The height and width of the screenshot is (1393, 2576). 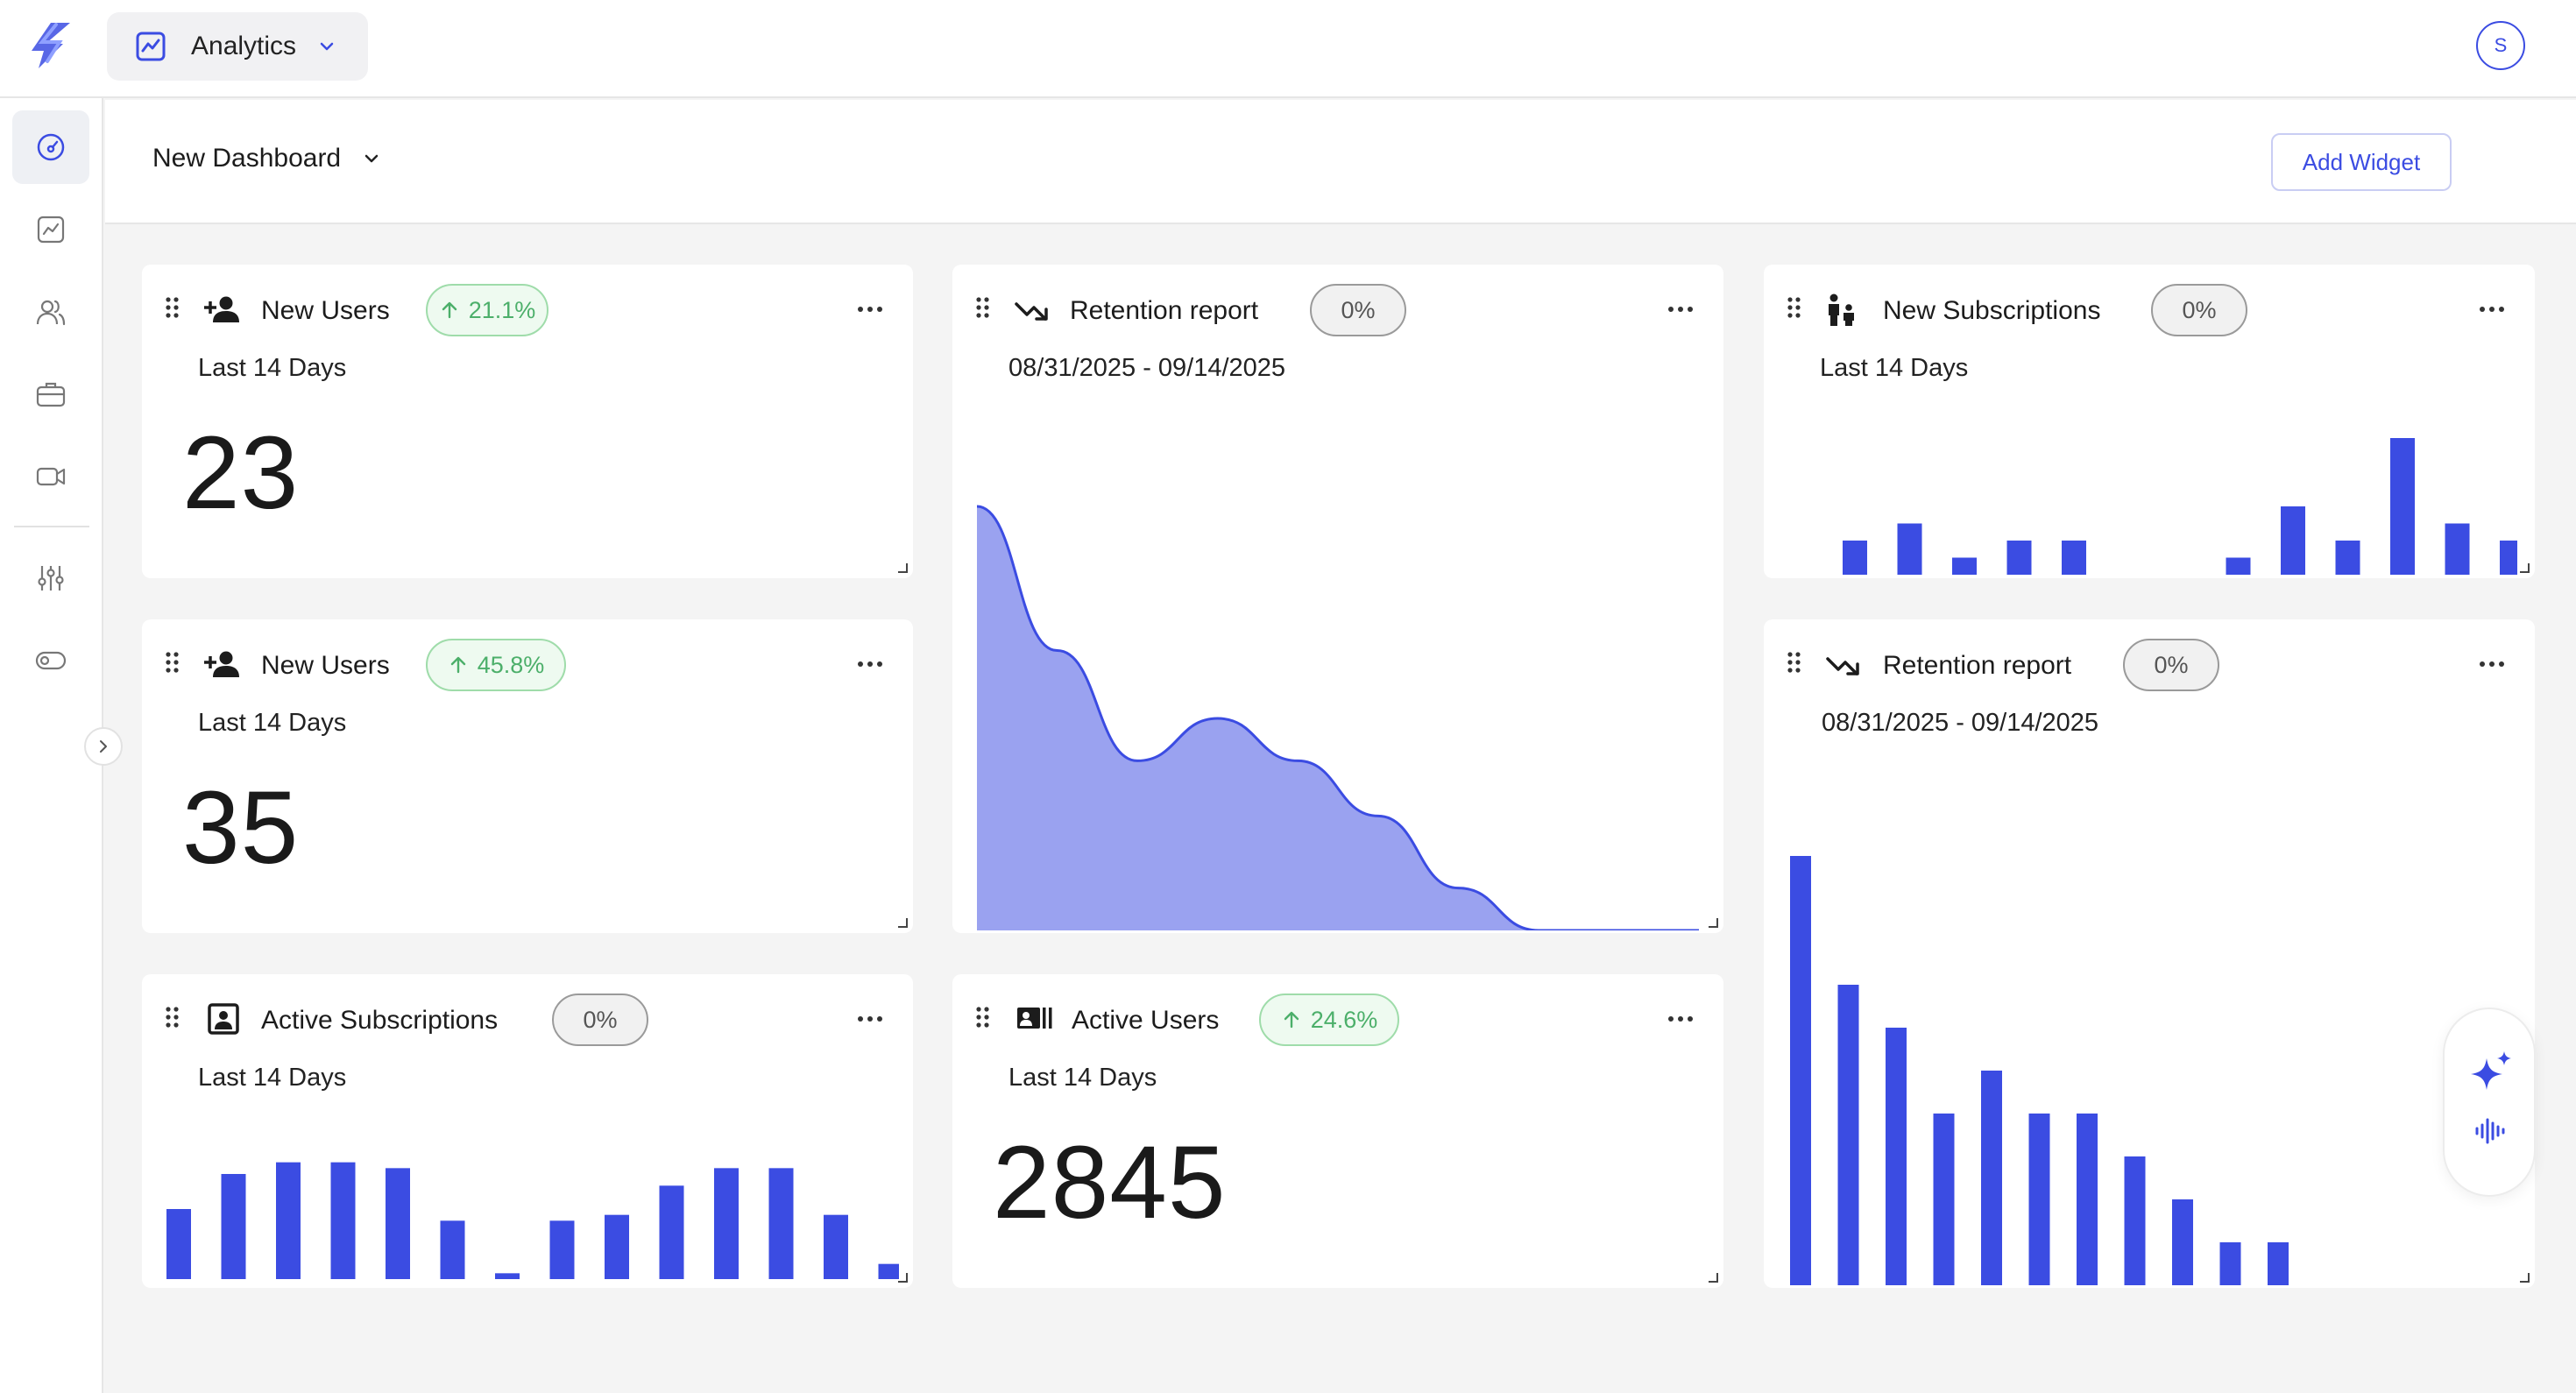 I want to click on sidebar-item-settings, so click(x=50, y=578).